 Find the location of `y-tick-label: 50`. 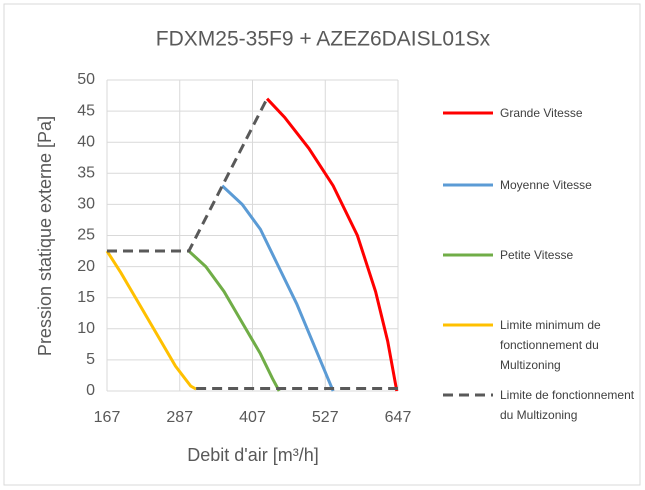

y-tick-label: 50 is located at coordinates (86, 79).